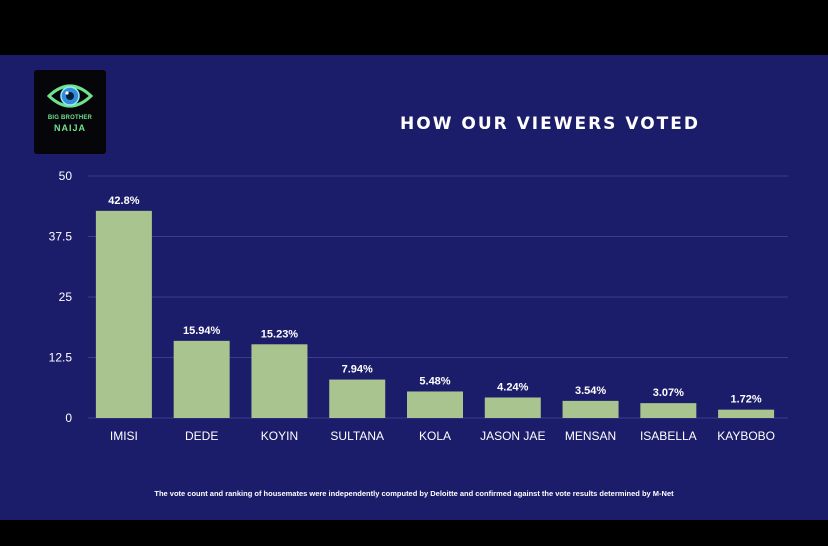 The height and width of the screenshot is (546, 828). Describe the element at coordinates (61, 237) in the screenshot. I see `y-tick-label: 37.5` at that location.